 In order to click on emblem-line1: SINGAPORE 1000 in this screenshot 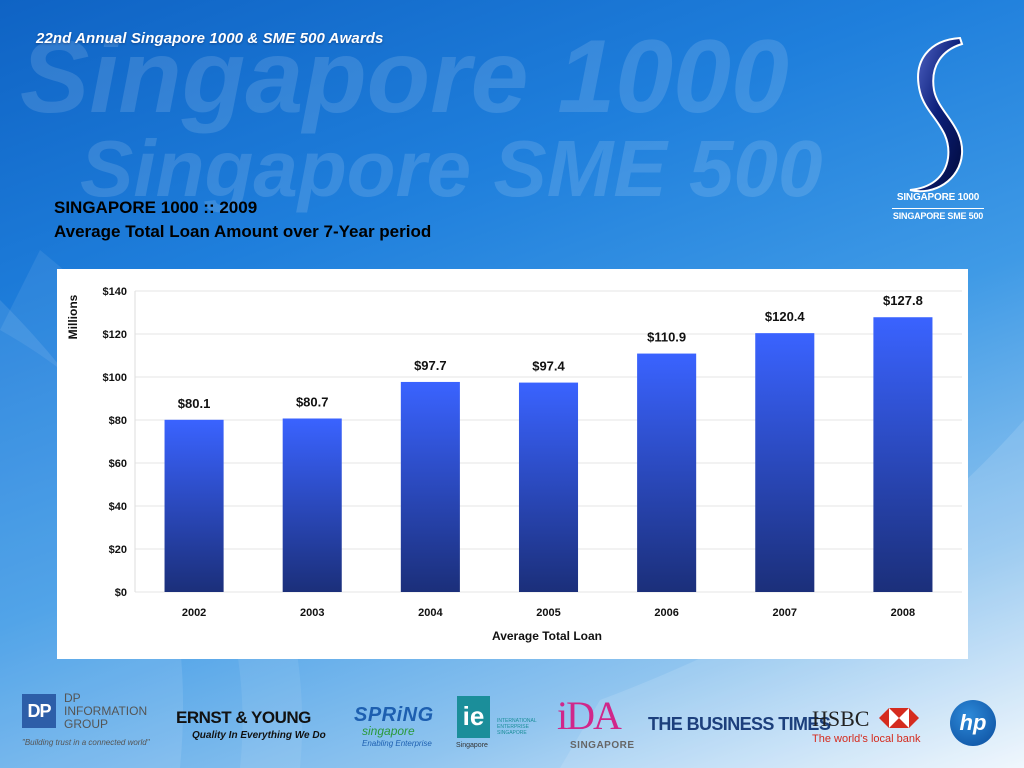, I will do `click(938, 197)`.